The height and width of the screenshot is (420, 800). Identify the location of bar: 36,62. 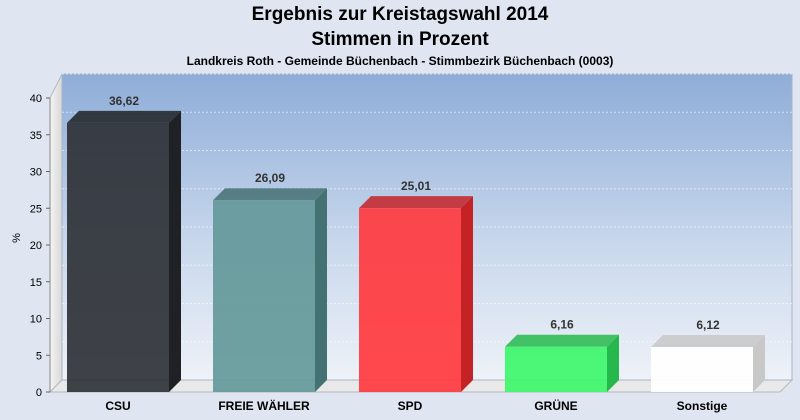
(124, 243).